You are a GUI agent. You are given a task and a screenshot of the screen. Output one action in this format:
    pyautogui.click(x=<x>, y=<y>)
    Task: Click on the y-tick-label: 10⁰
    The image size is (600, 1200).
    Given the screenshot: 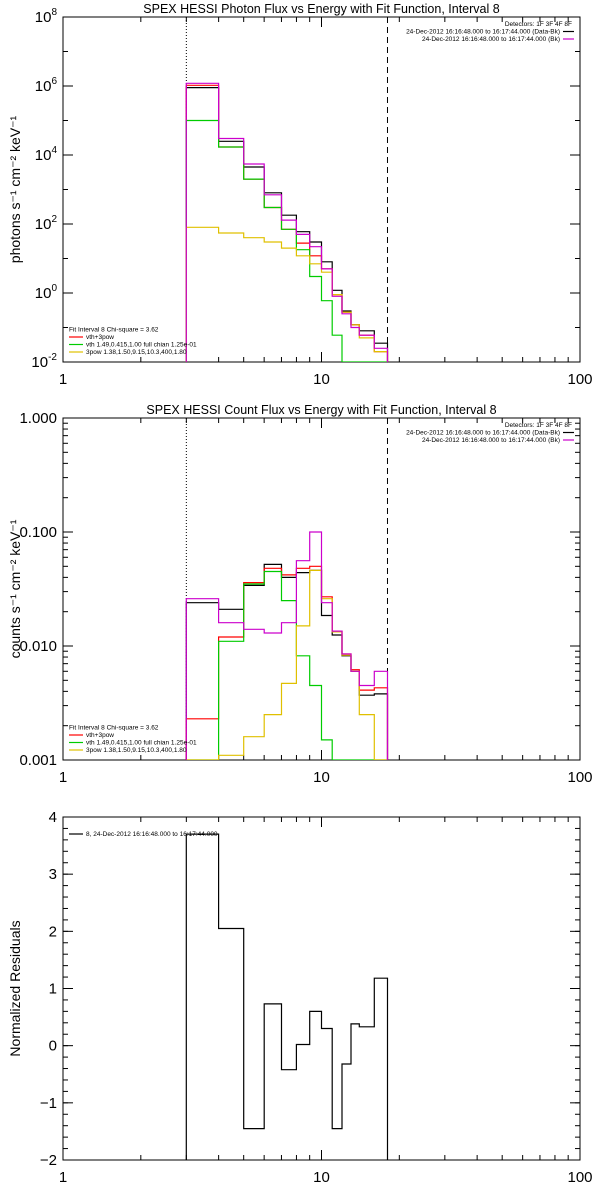 What is the action you would take?
    pyautogui.click(x=46, y=292)
    